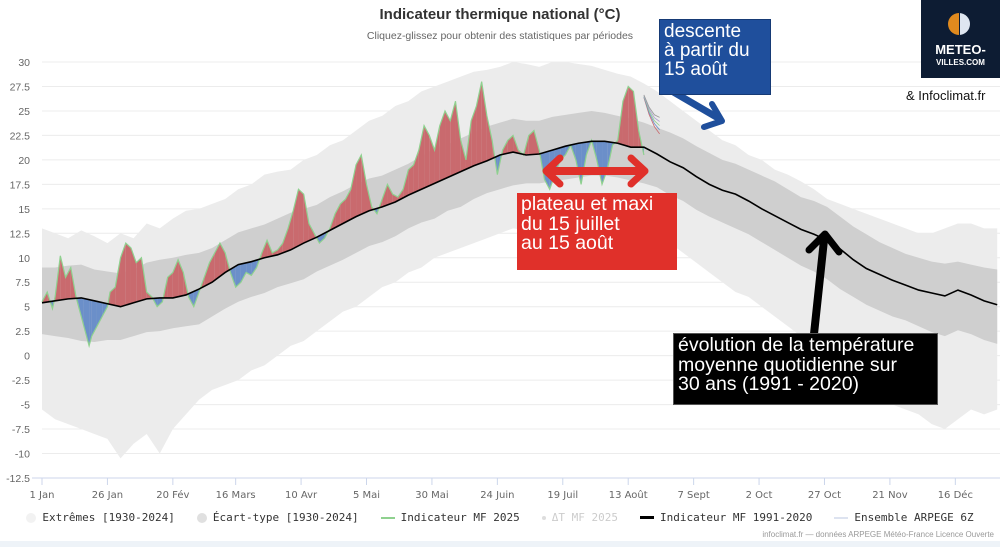 This screenshot has height=547, width=1000. What do you see at coordinates (587, 204) in the screenshot?
I see `annotation-line: plateau et maxi` at bounding box center [587, 204].